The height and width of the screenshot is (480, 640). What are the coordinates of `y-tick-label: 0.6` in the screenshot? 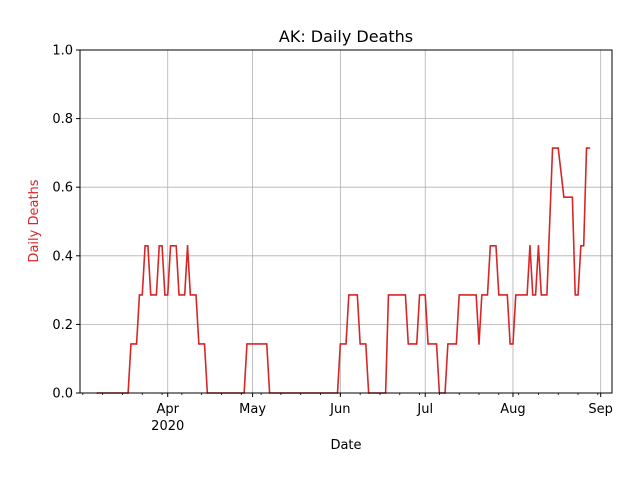 It's located at (62, 188).